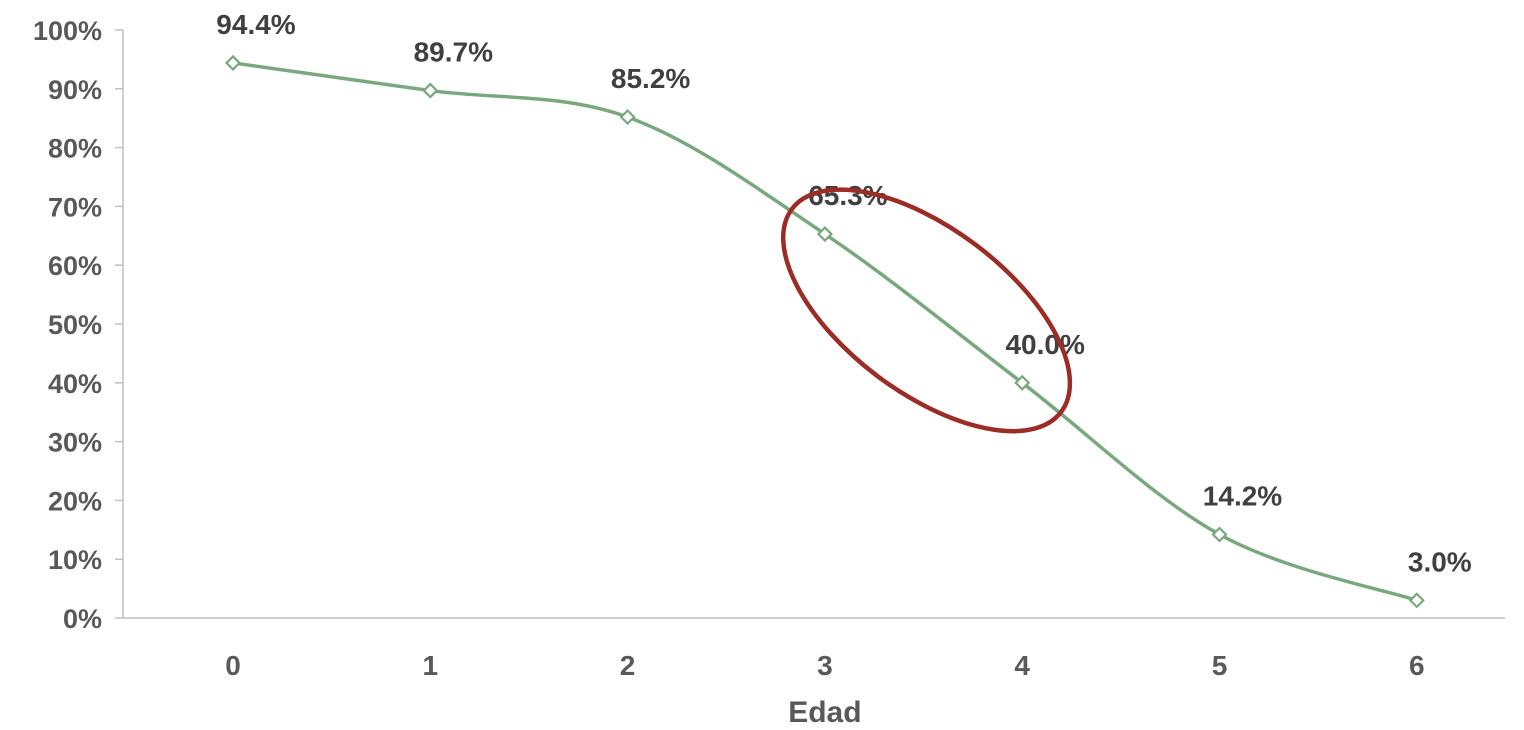  What do you see at coordinates (75, 384) in the screenshot?
I see `y-tick-label: 40%` at bounding box center [75, 384].